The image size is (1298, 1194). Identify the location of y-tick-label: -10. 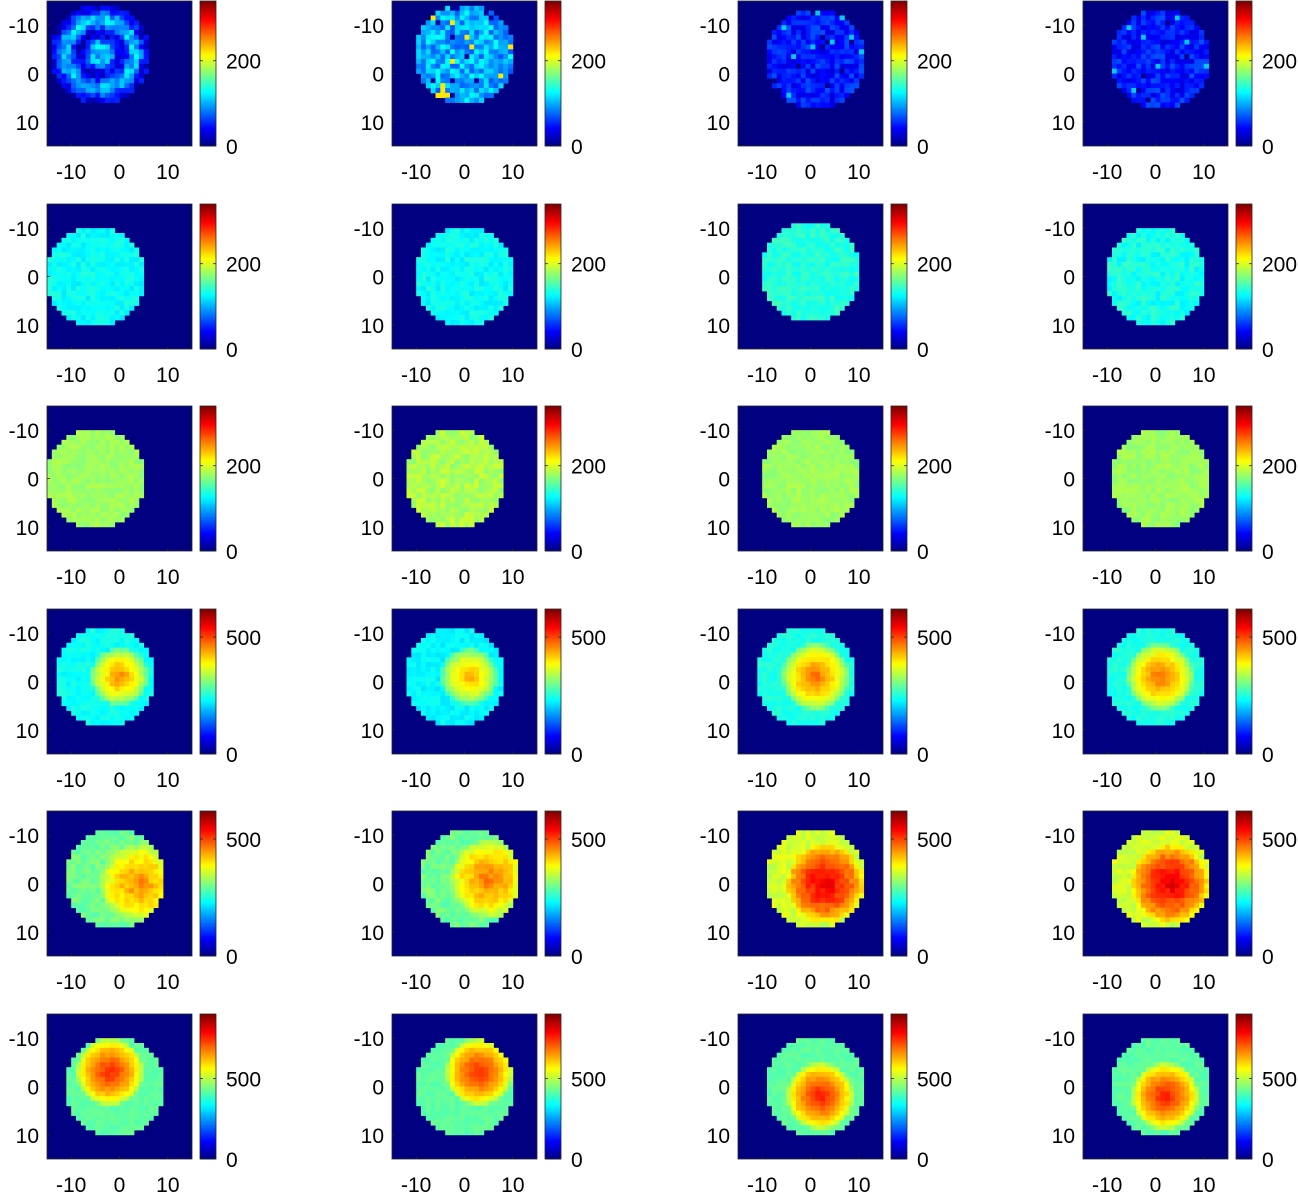
(369, 229).